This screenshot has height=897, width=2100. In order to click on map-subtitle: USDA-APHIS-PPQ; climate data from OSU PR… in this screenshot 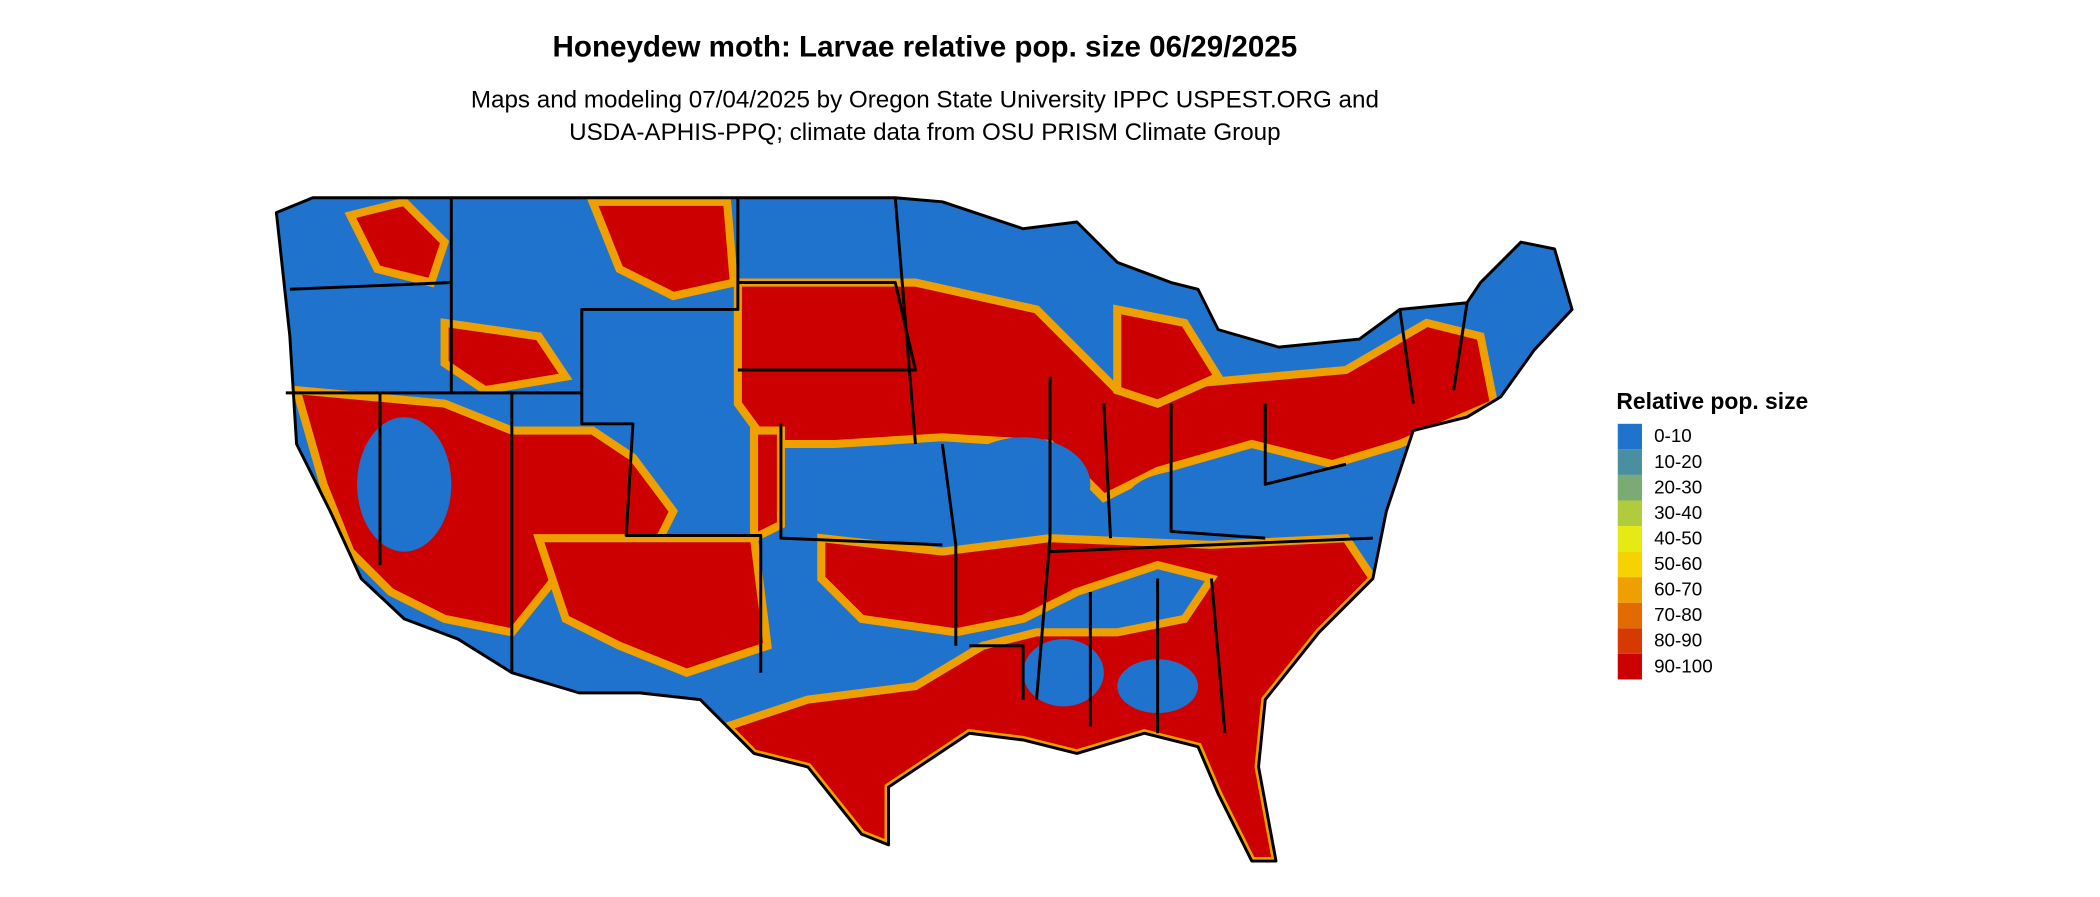, I will do `click(924, 132)`.